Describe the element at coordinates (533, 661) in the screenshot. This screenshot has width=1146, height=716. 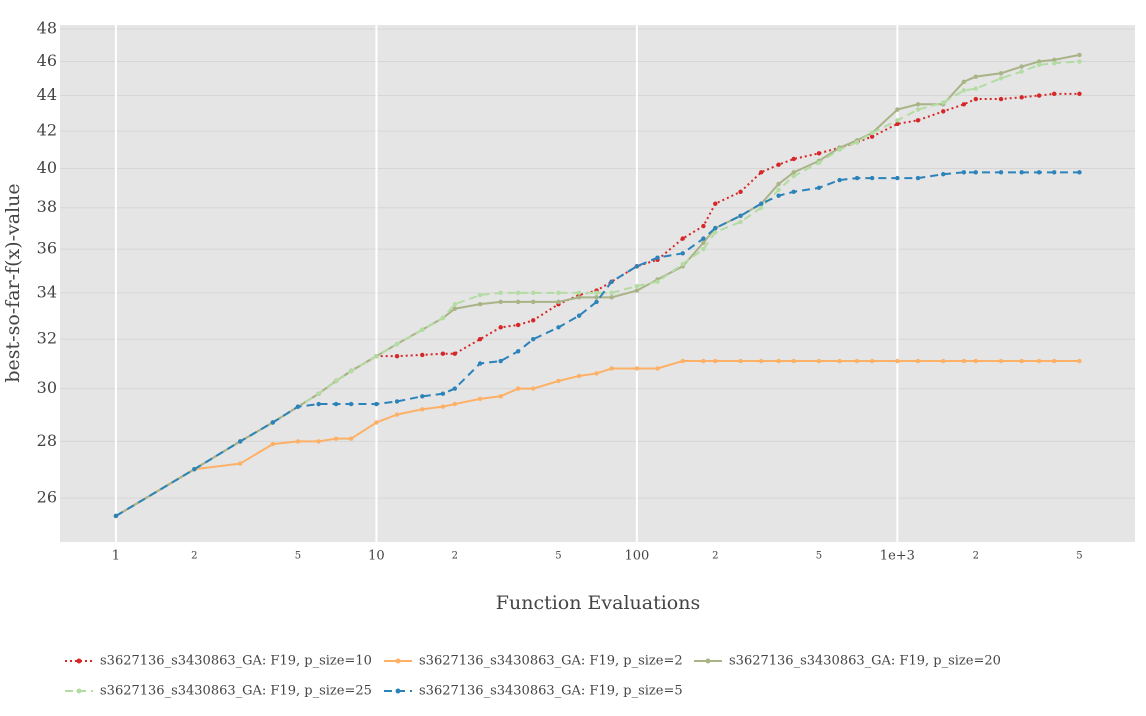
I see `legend-item: s3627136_s3430863_GA: F19, p_size=2` at that location.